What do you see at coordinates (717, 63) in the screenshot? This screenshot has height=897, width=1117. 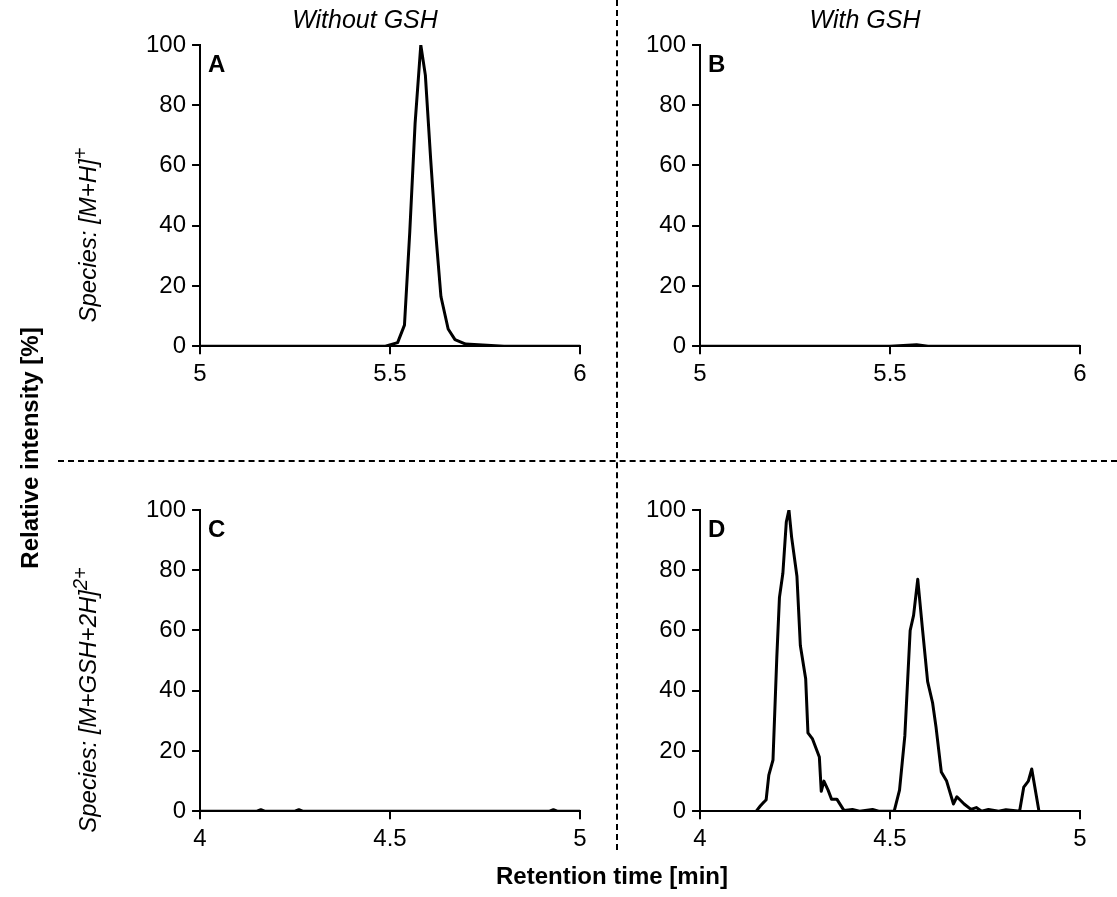 I see `annotation: B` at bounding box center [717, 63].